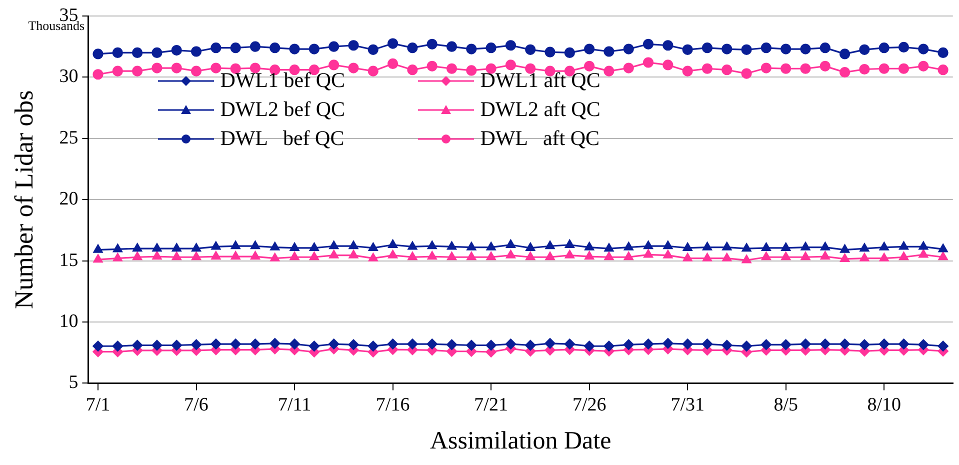 Image resolution: width=959 pixels, height=465 pixels. Describe the element at coordinates (491, 405) in the screenshot. I see `x-tick-label: 7/21` at that location.